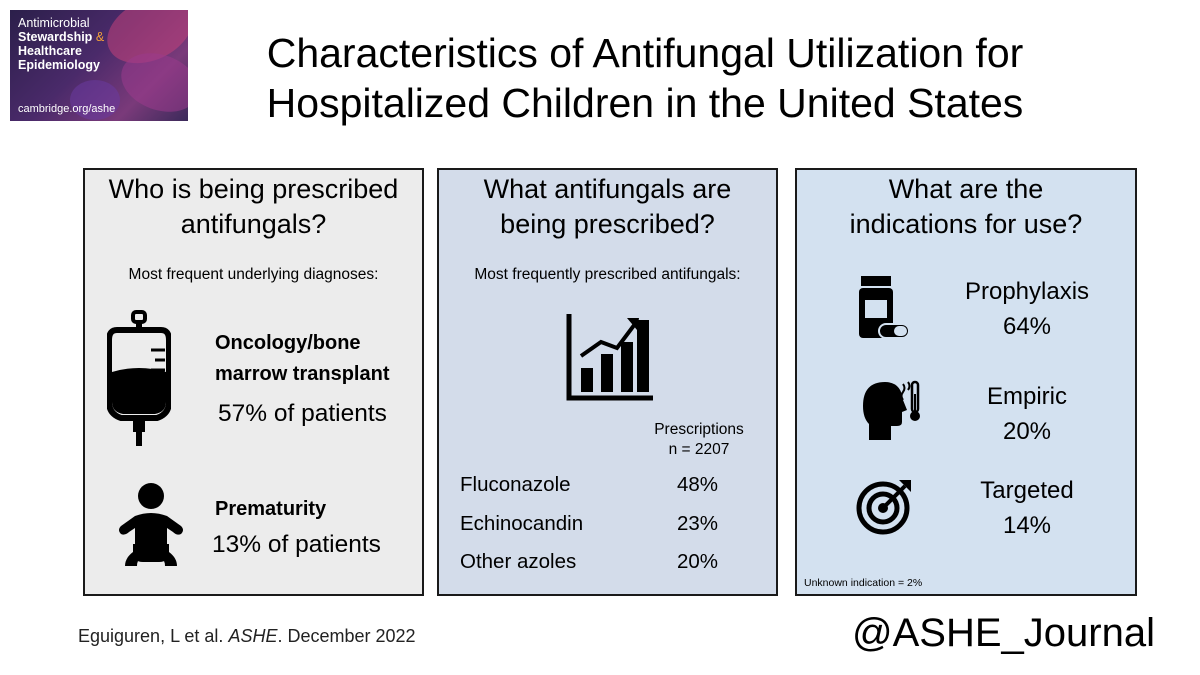 This screenshot has height=675, width=1200. I want to click on drug-other-azoles-label: Other azoles, so click(518, 561).